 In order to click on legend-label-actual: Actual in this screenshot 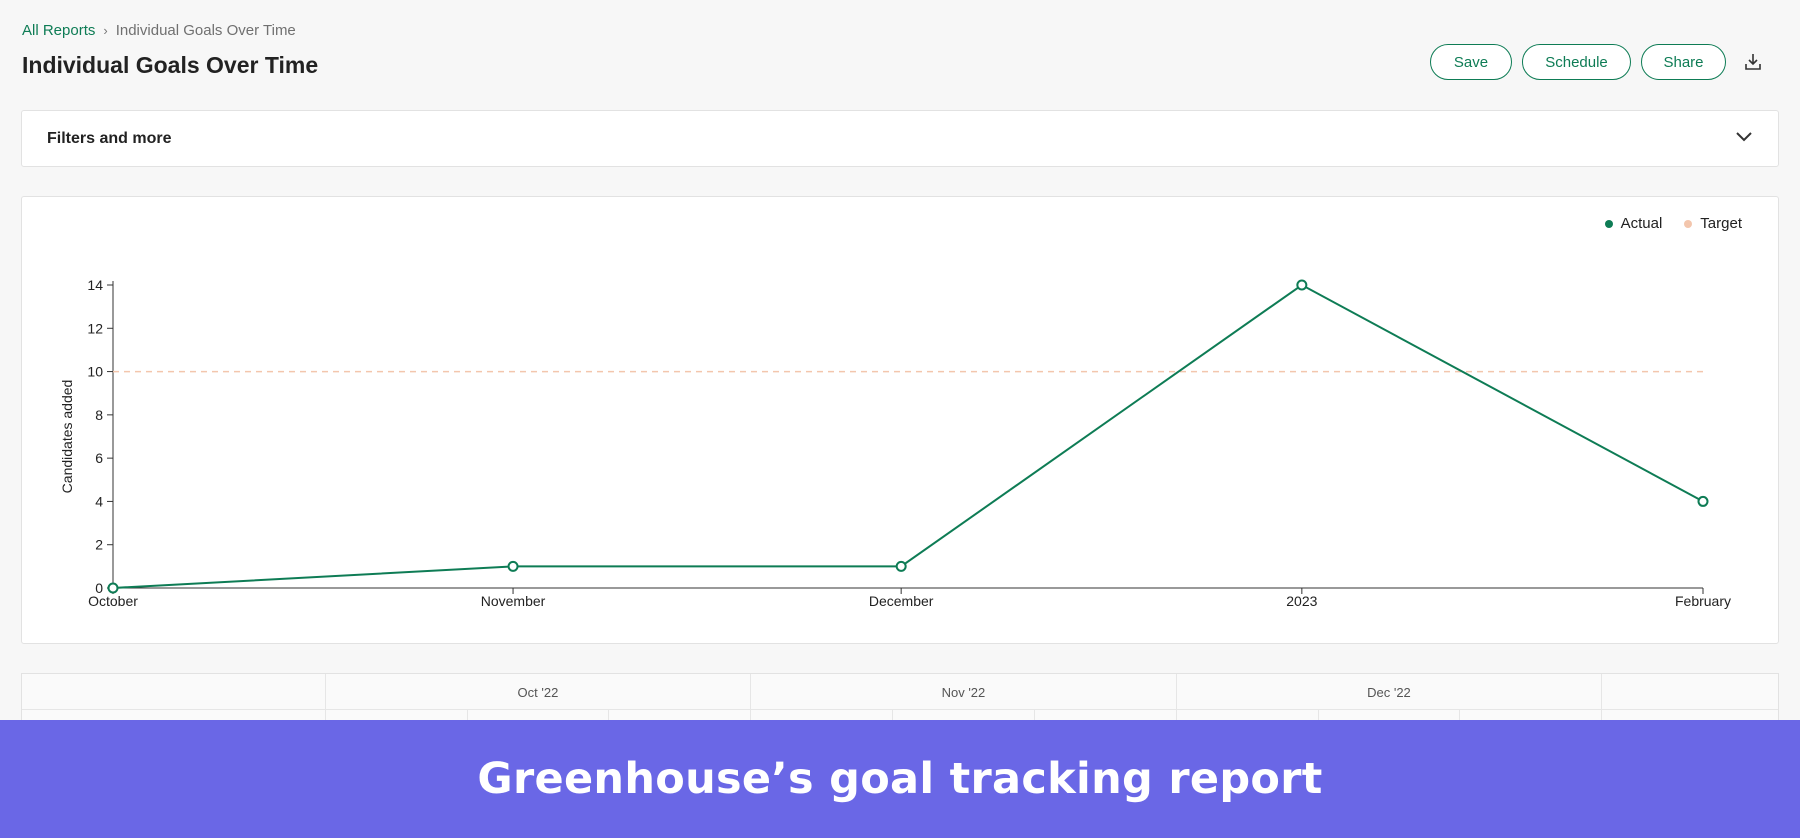, I will do `click(1641, 223)`.